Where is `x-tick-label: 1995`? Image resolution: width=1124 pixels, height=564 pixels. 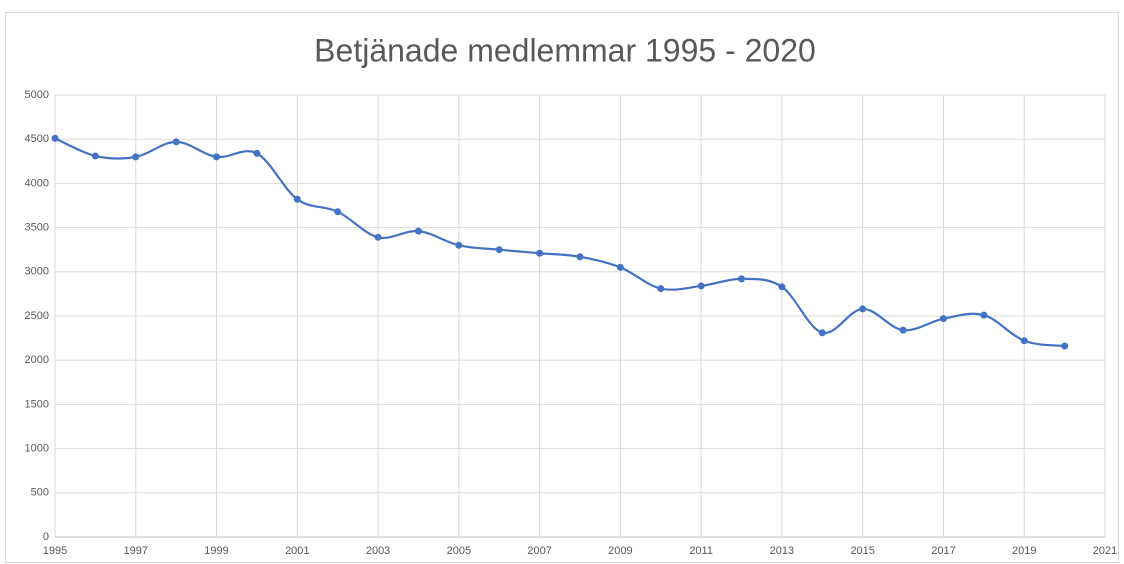 x-tick-label: 1995 is located at coordinates (55, 551).